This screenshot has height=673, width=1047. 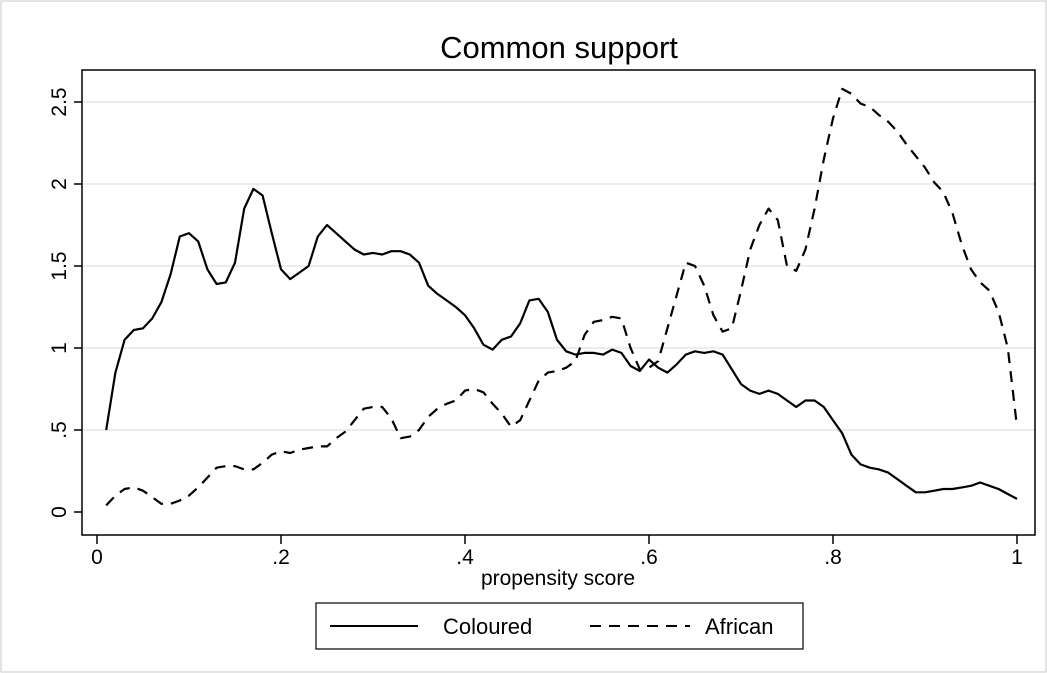 I want to click on x-tick-label-4: .8, so click(x=833, y=557).